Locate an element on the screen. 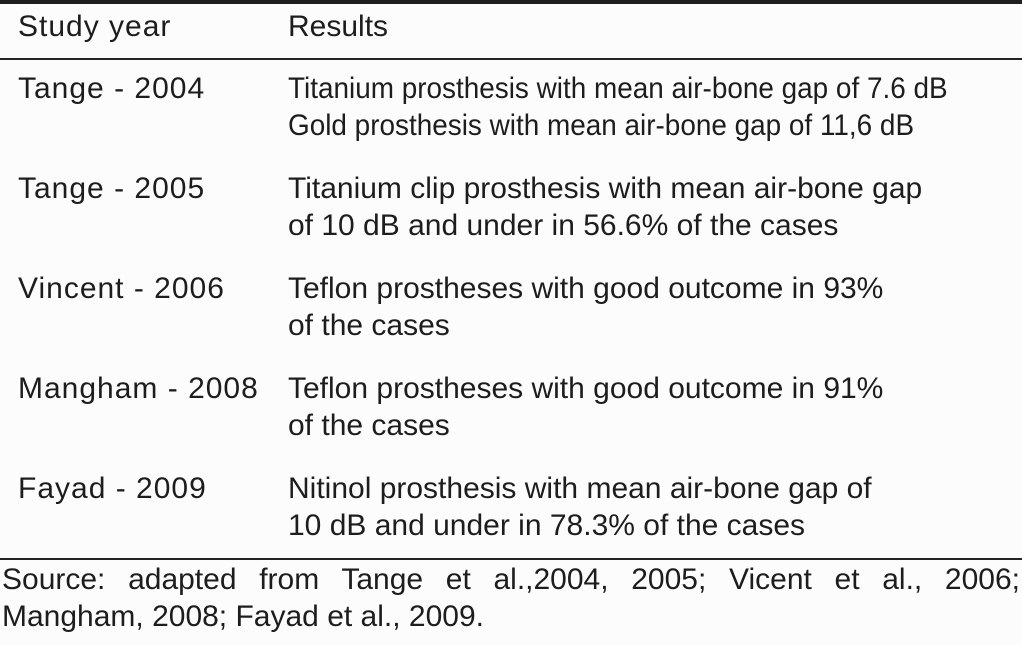  table-header-row: Study year Results is located at coordinates (511, 31).